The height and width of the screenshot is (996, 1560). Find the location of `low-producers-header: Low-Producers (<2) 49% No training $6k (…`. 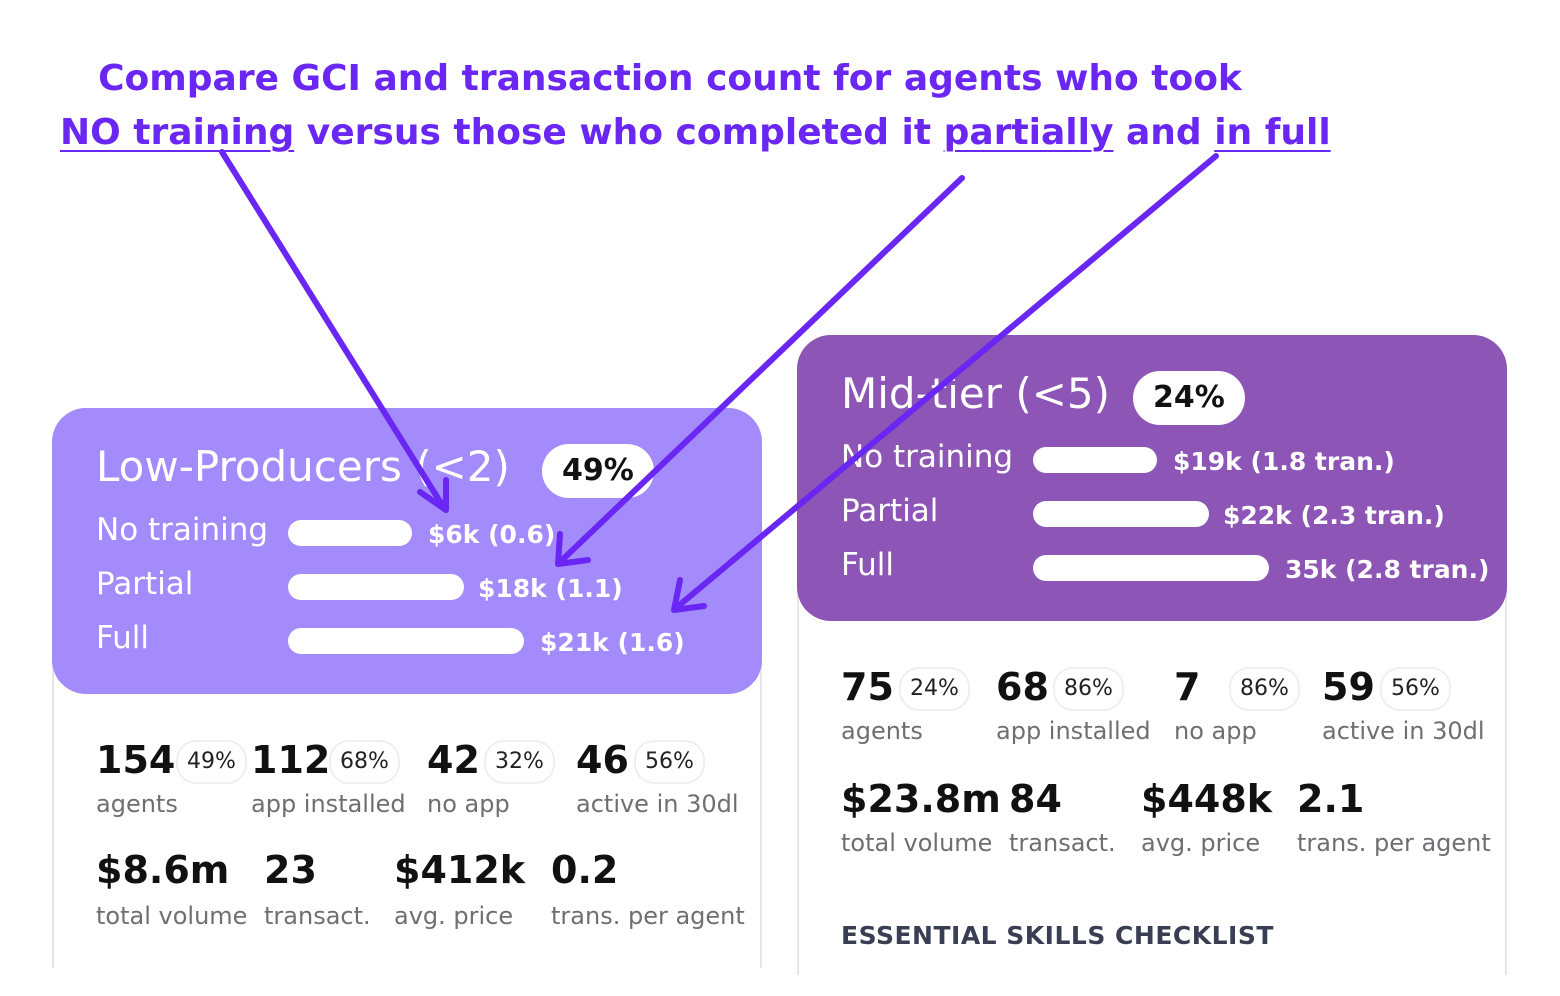

low-producers-header: Low-Producers (<2) 49% No training $6k (… is located at coordinates (407, 551).